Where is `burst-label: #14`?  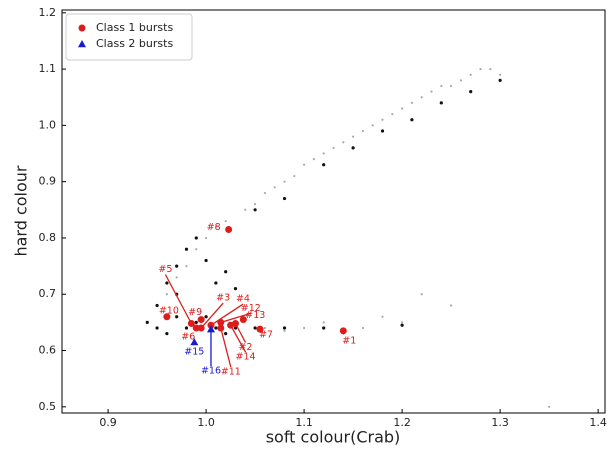
burst-label: #14 is located at coordinates (246, 357).